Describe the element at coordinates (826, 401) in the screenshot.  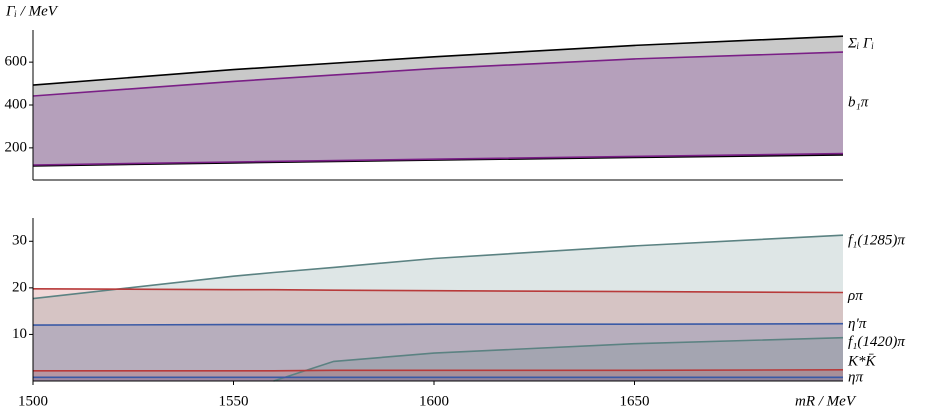
I see `x-axis-label: mR / MeV` at that location.